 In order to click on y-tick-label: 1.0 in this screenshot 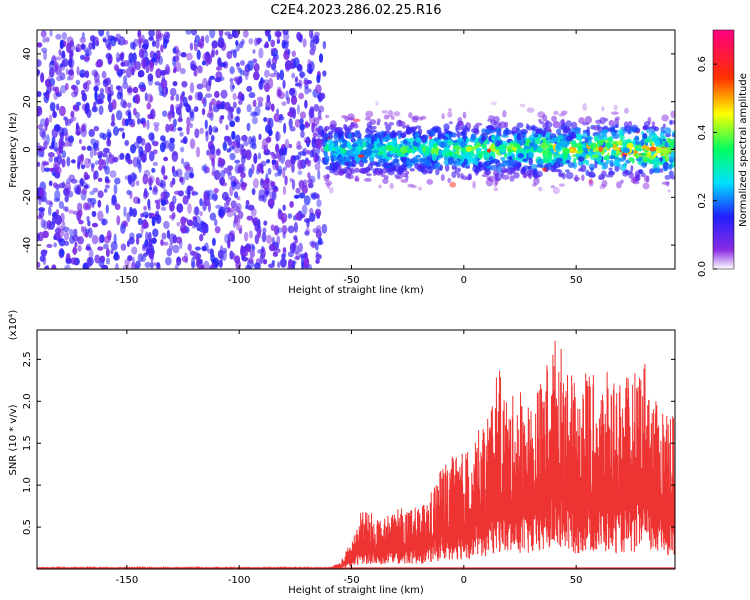, I will do `click(27, 485)`.